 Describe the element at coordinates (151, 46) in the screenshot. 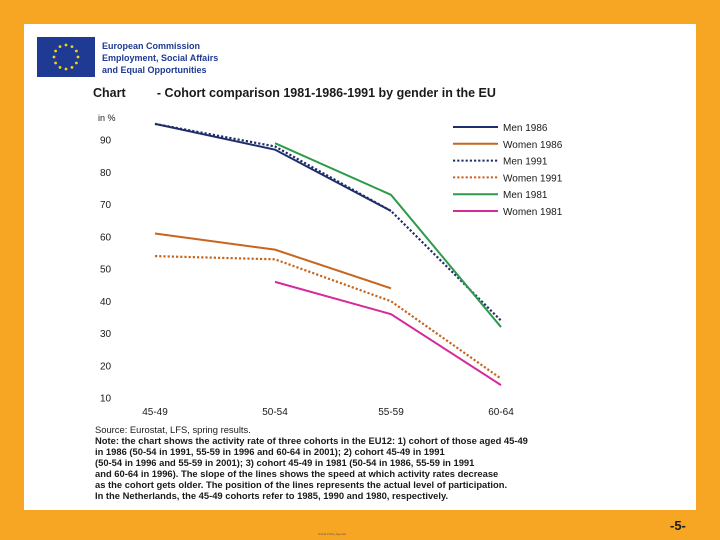

I see `org-line-1: European Commission` at that location.